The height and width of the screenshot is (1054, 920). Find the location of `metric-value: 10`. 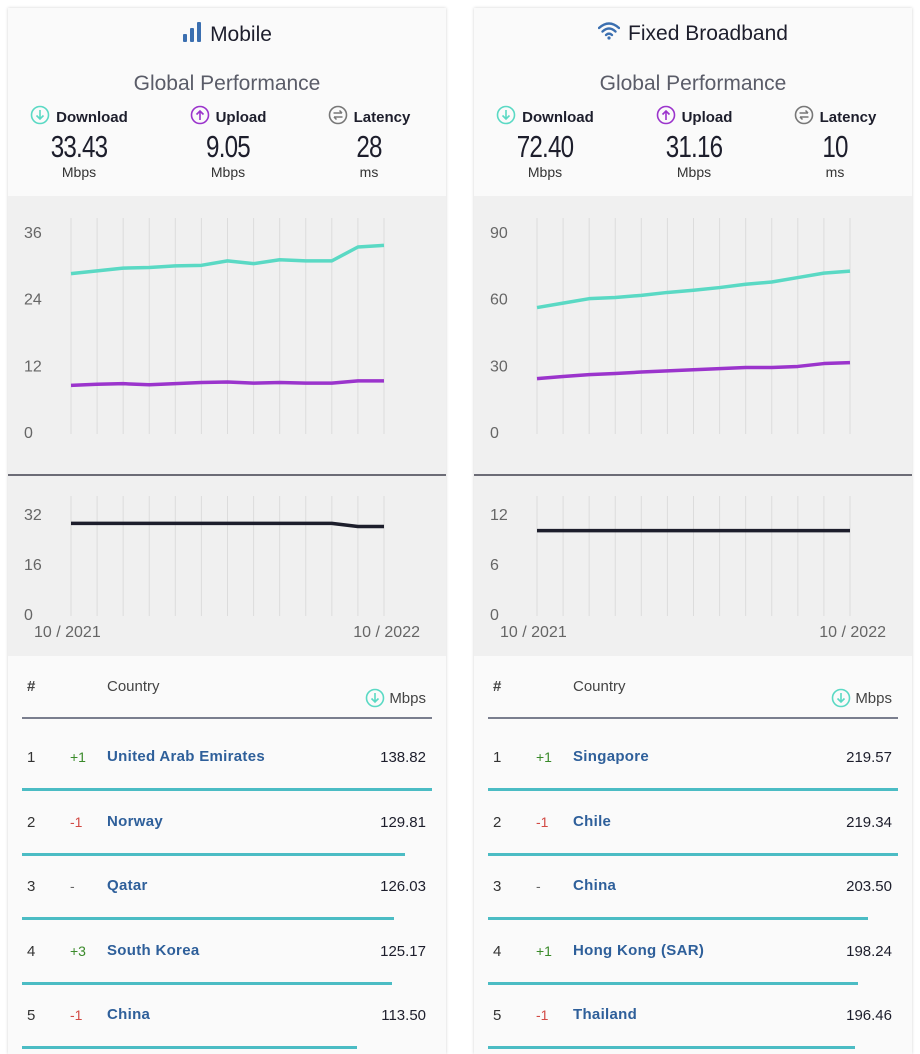

metric-value: 10 is located at coordinates (835, 146).